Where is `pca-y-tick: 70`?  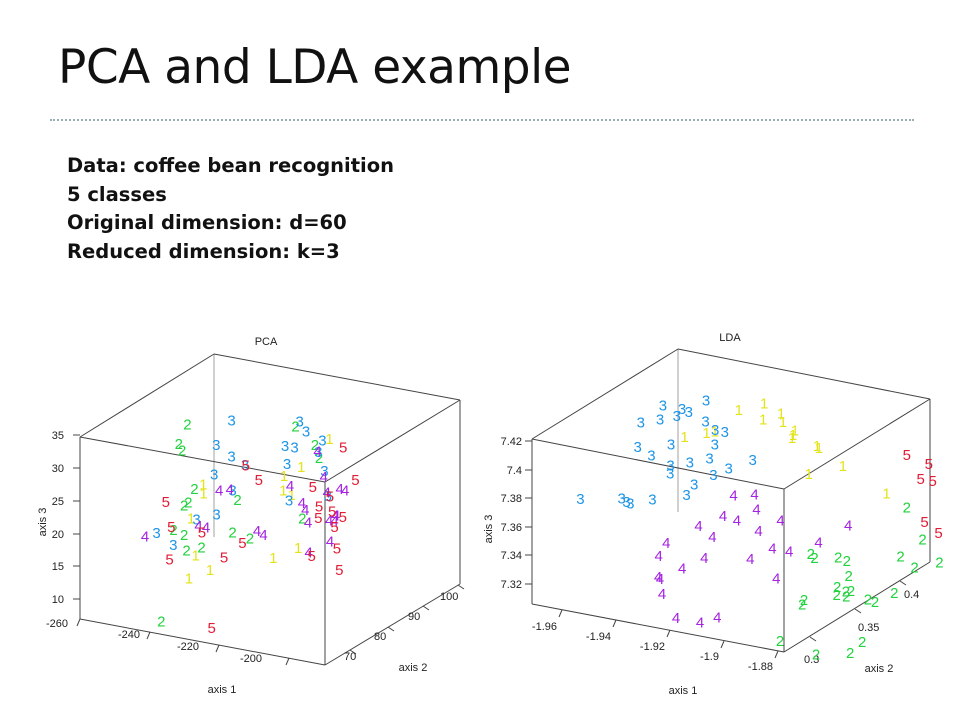
pca-y-tick: 70 is located at coordinates (350, 657).